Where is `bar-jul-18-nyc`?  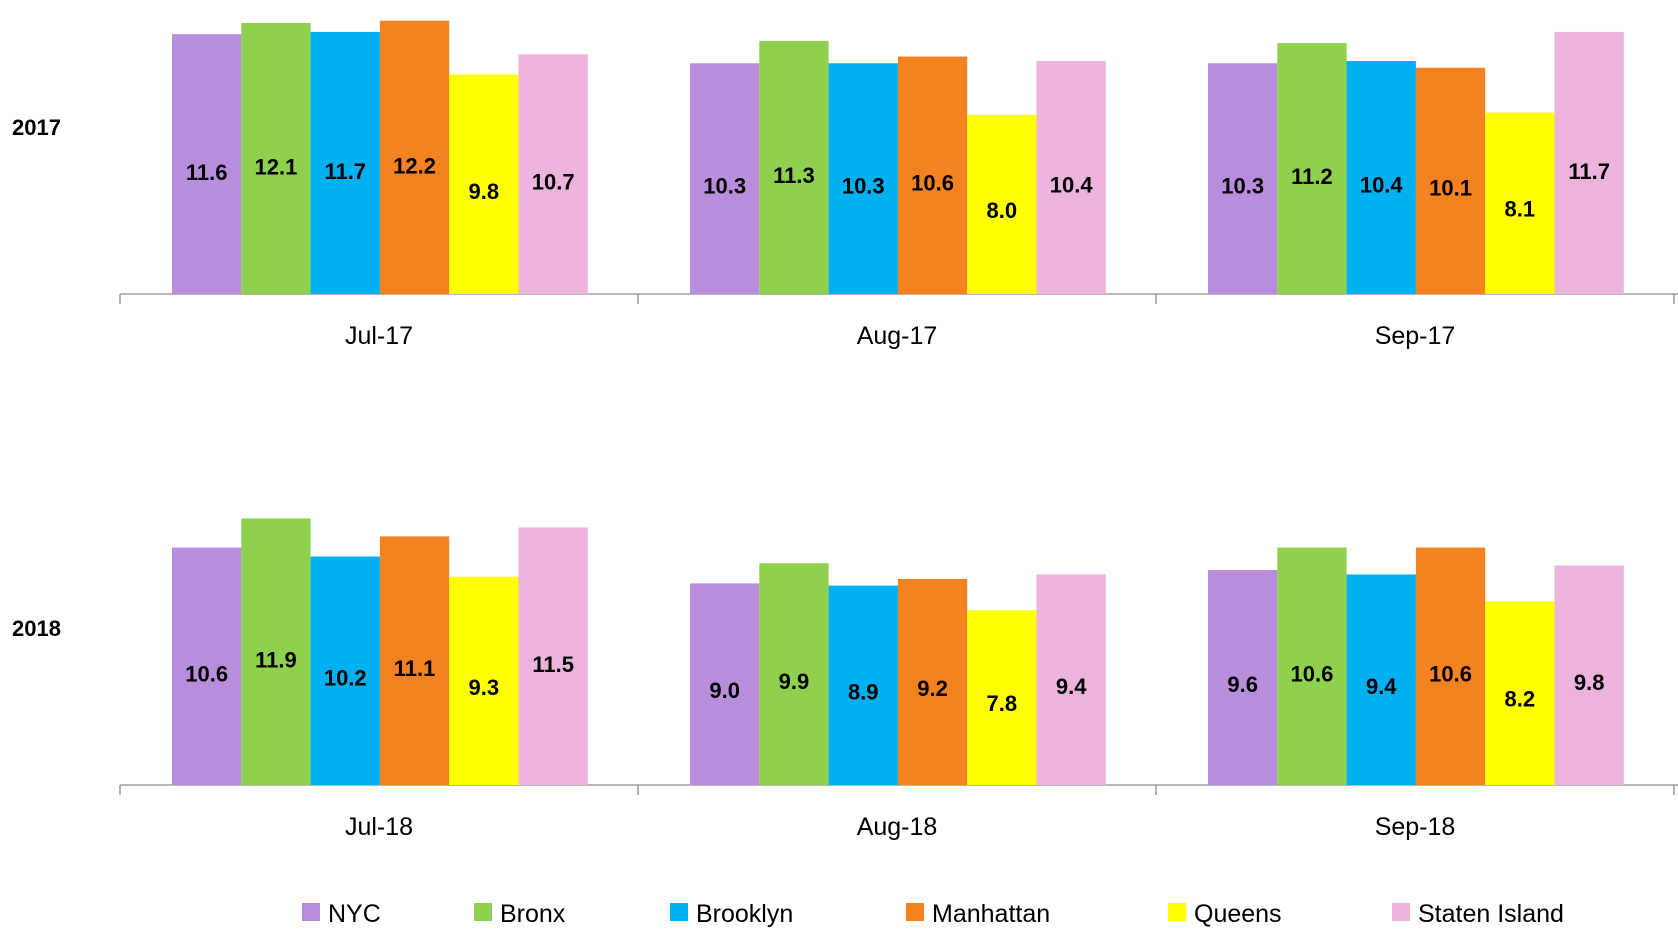 bar-jul-18-nyc is located at coordinates (207, 666).